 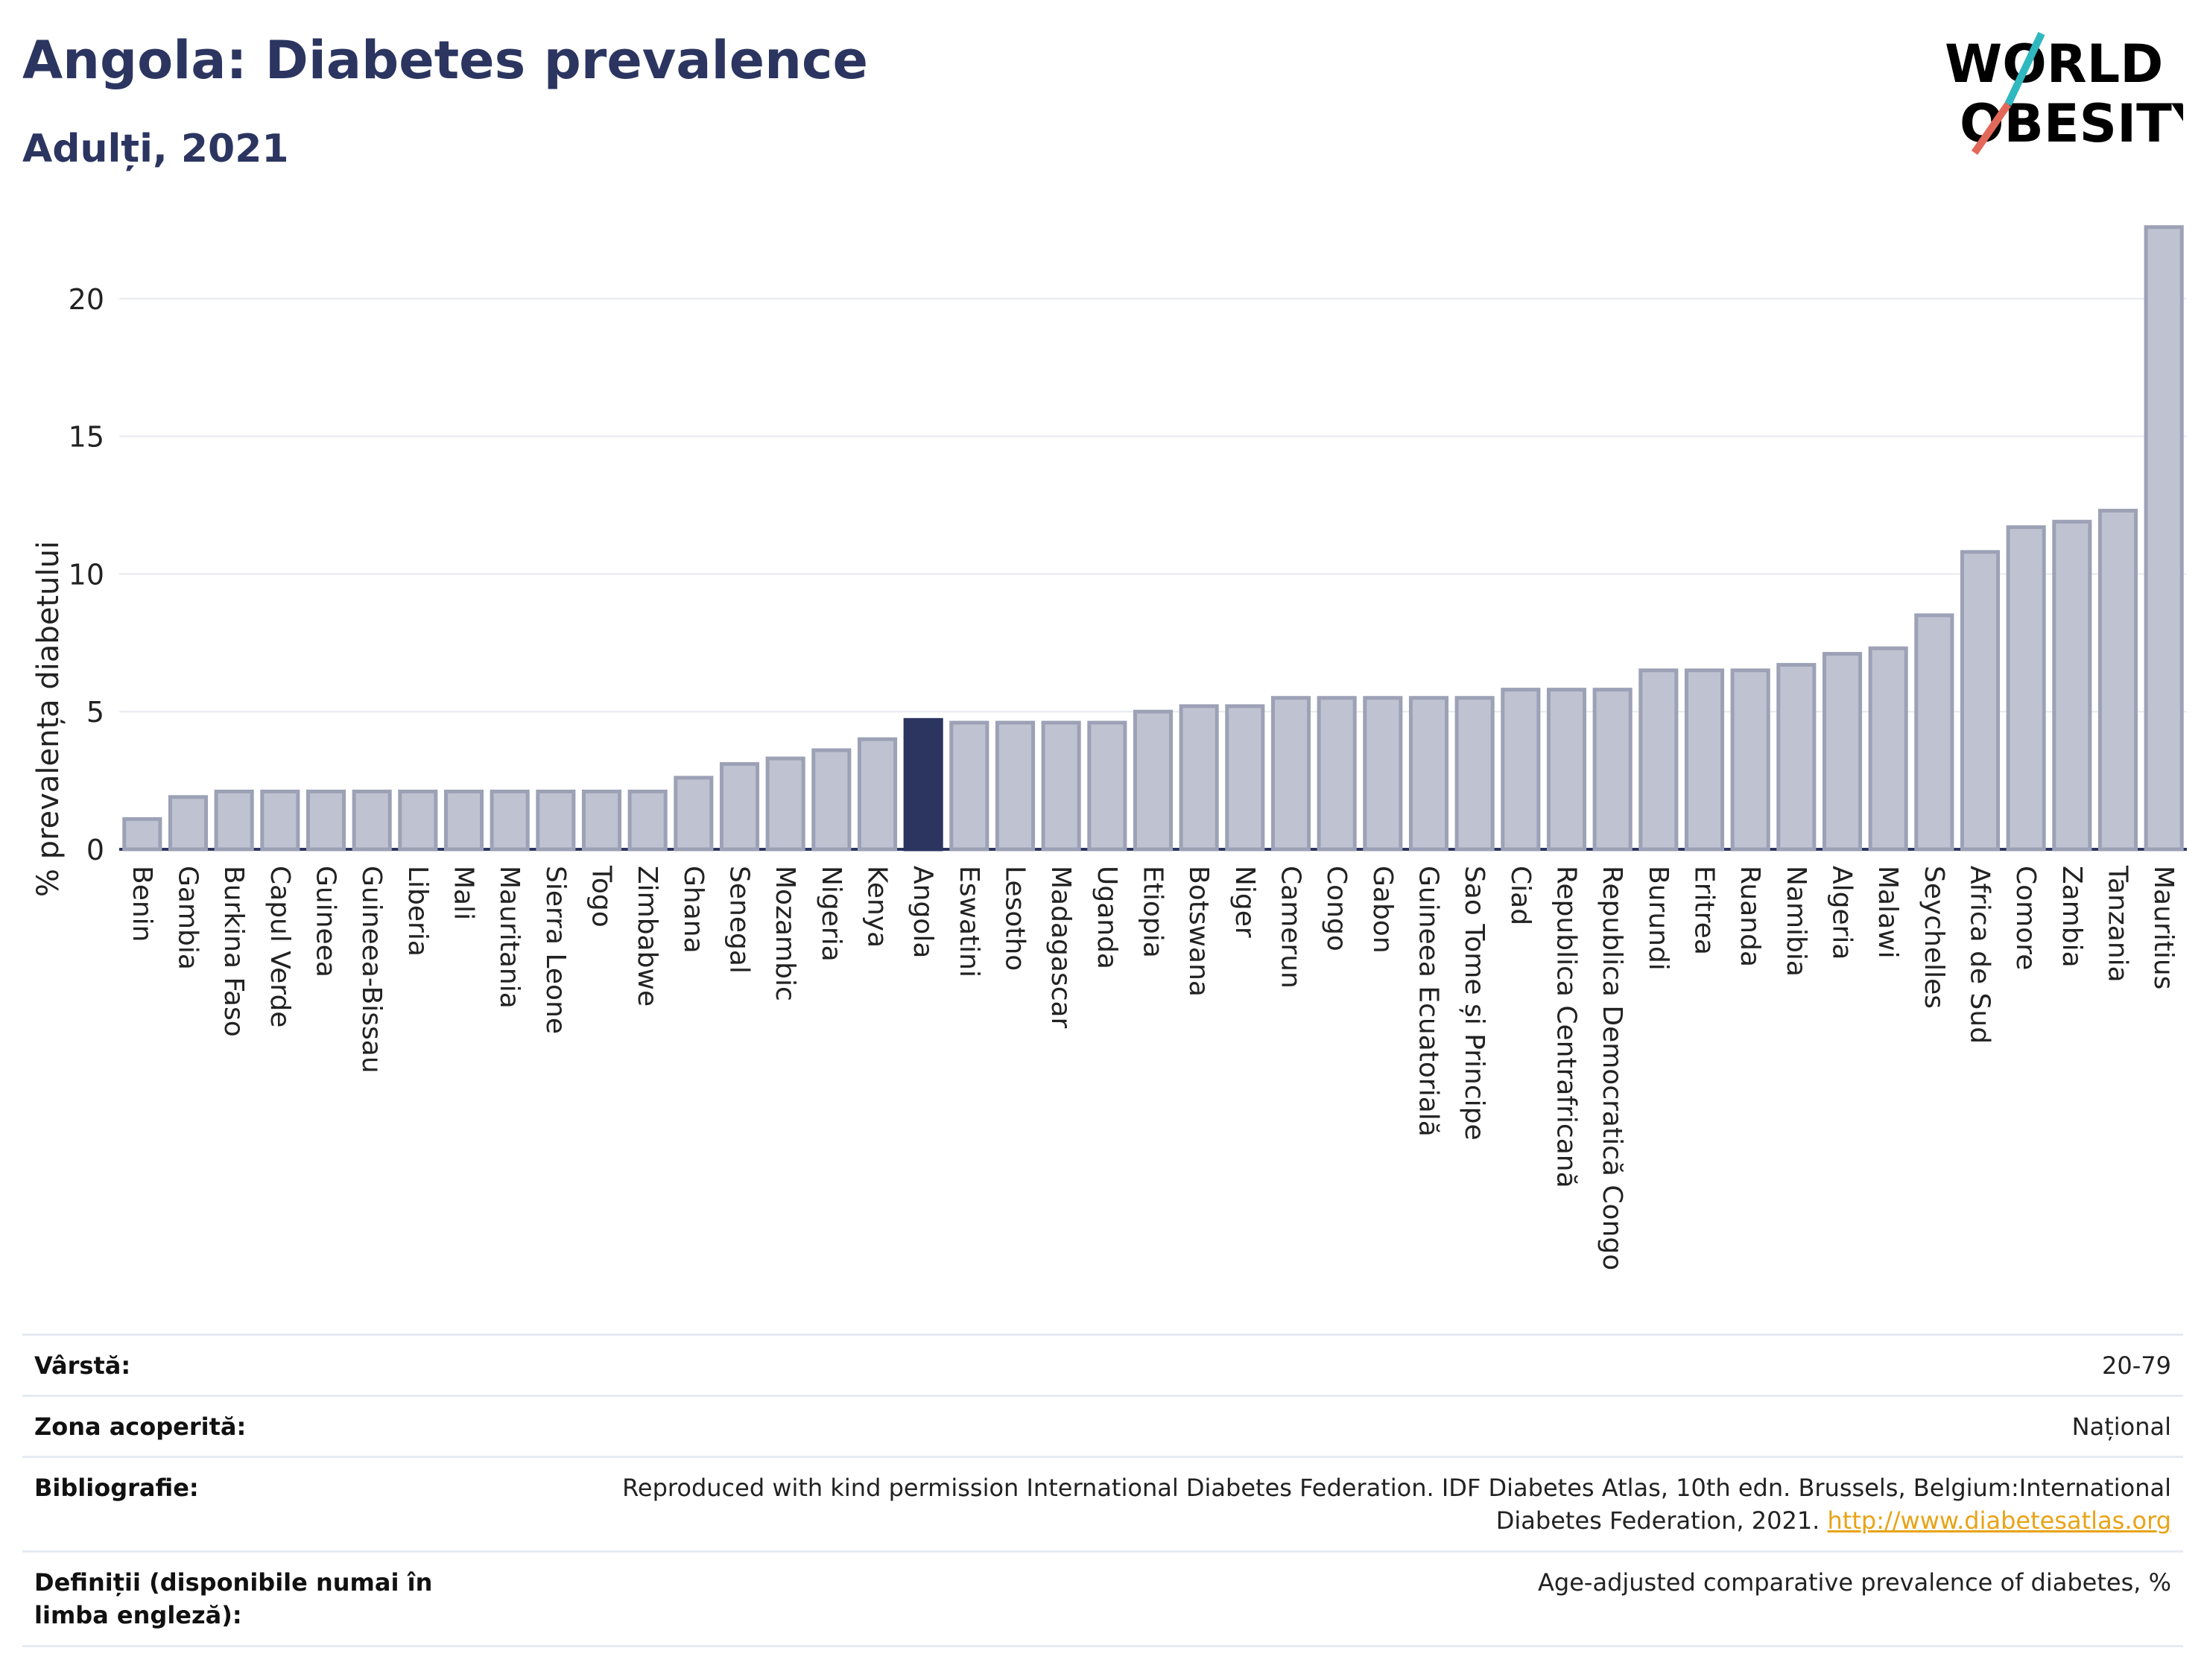 What do you see at coordinates (601, 896) in the screenshot?
I see `x-tick-label: Togo` at bounding box center [601, 896].